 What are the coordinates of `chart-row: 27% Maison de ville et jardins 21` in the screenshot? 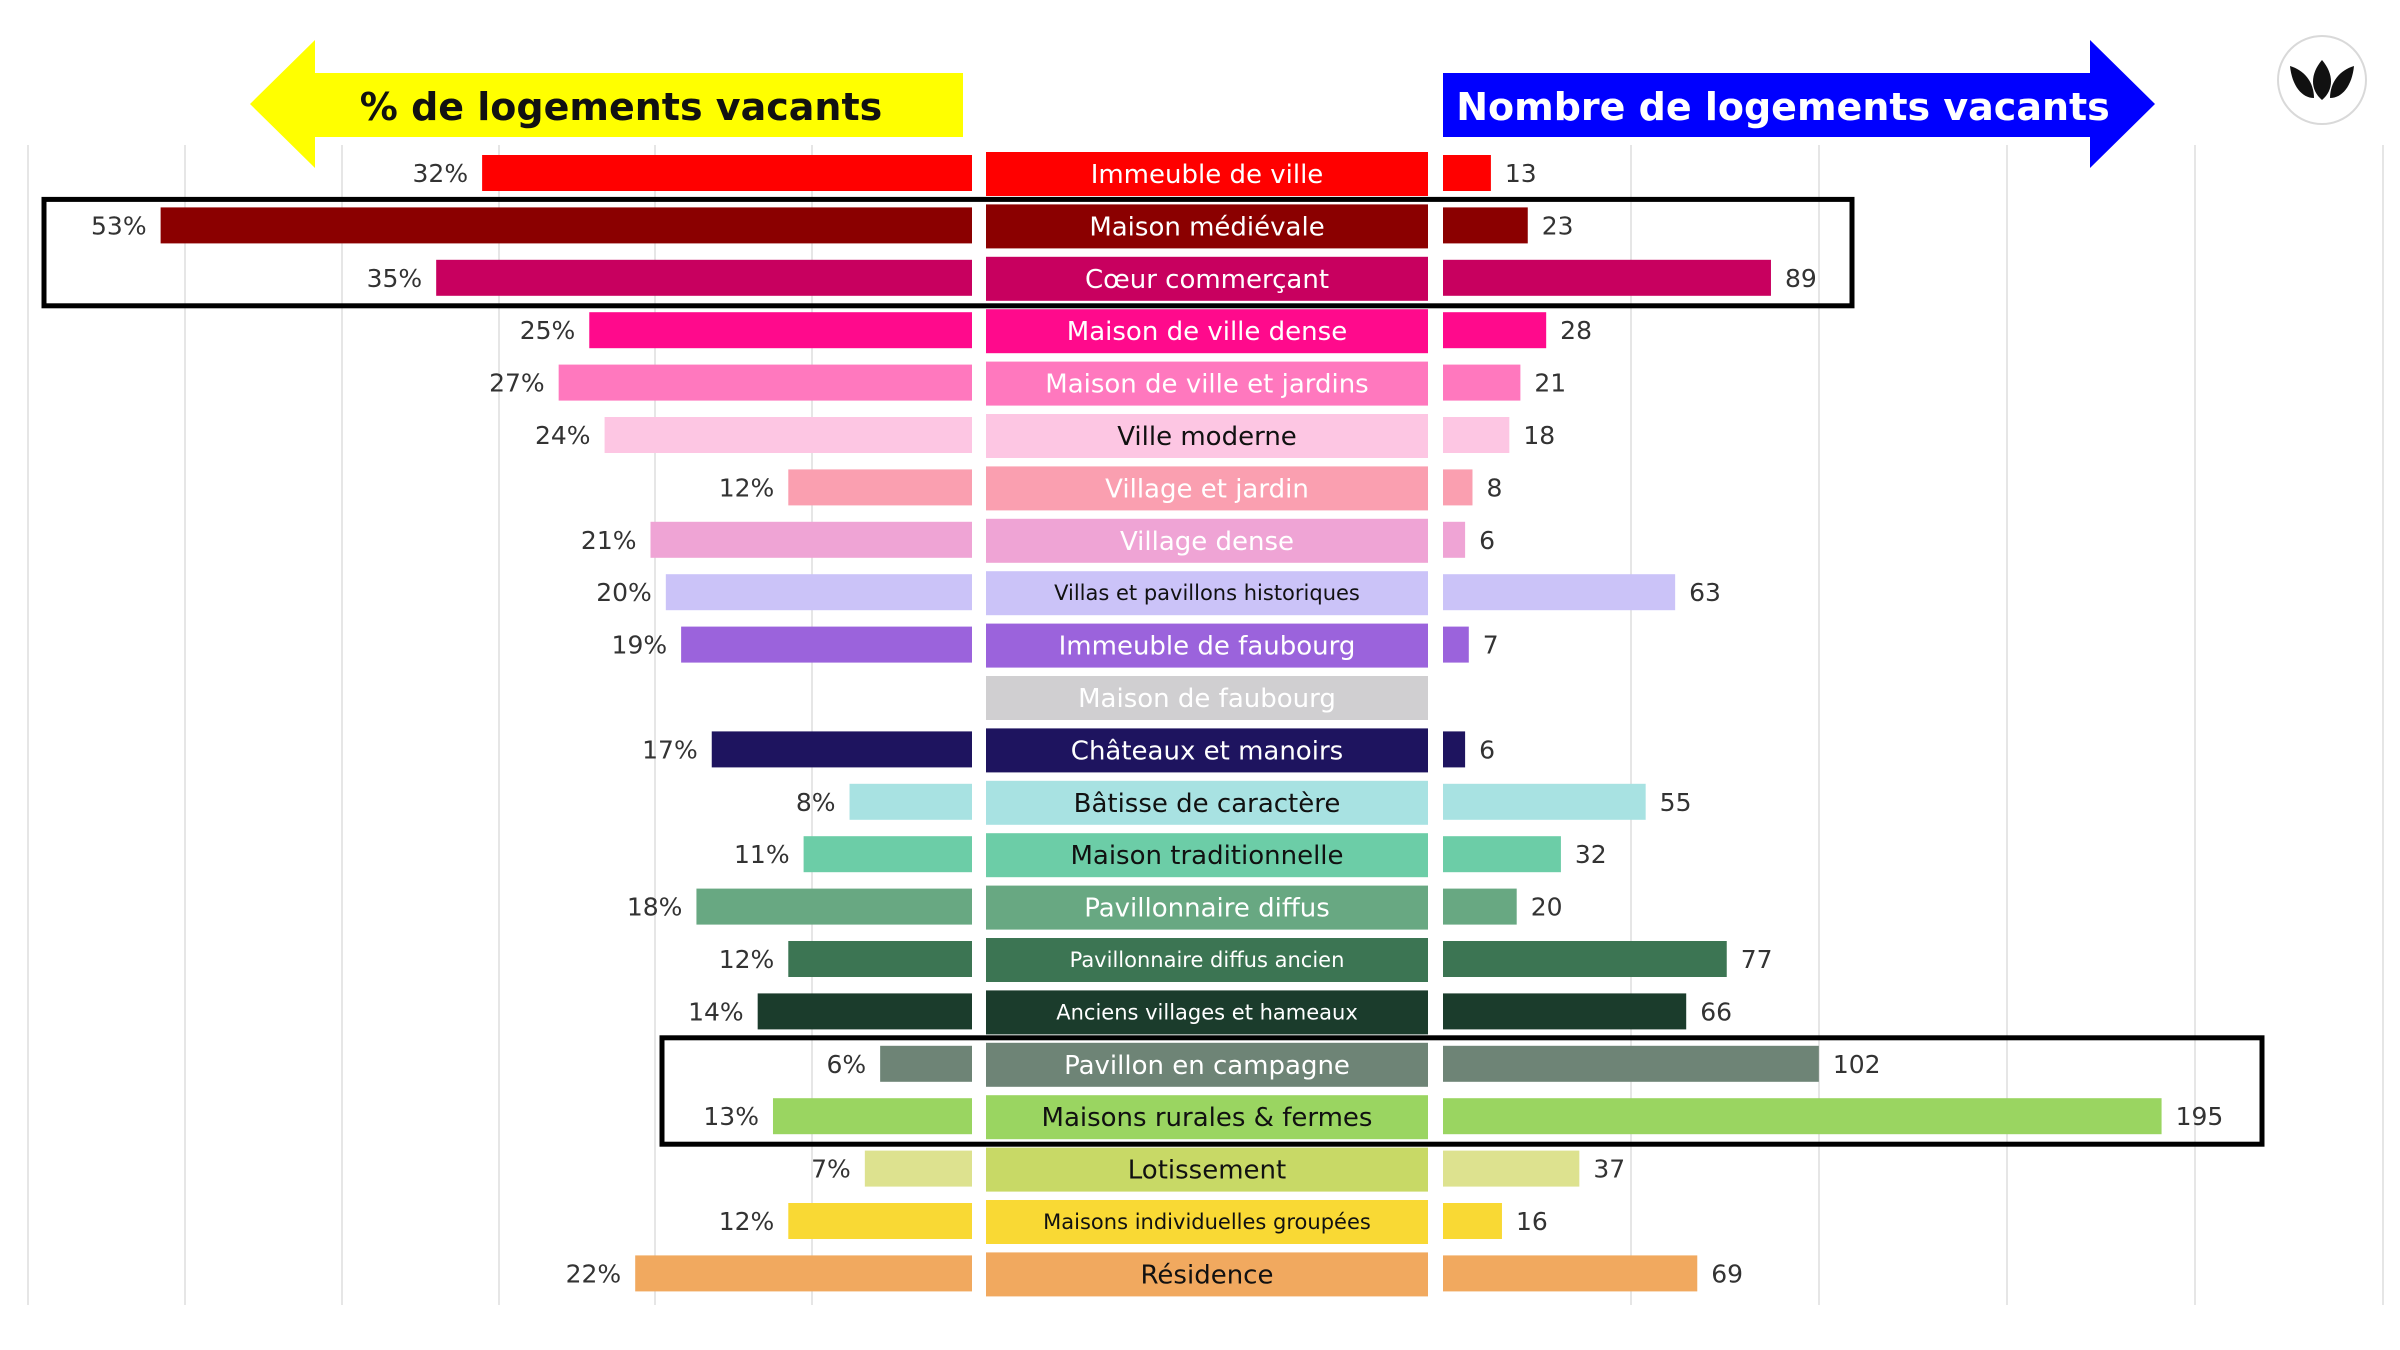 It's located at (1027, 383).